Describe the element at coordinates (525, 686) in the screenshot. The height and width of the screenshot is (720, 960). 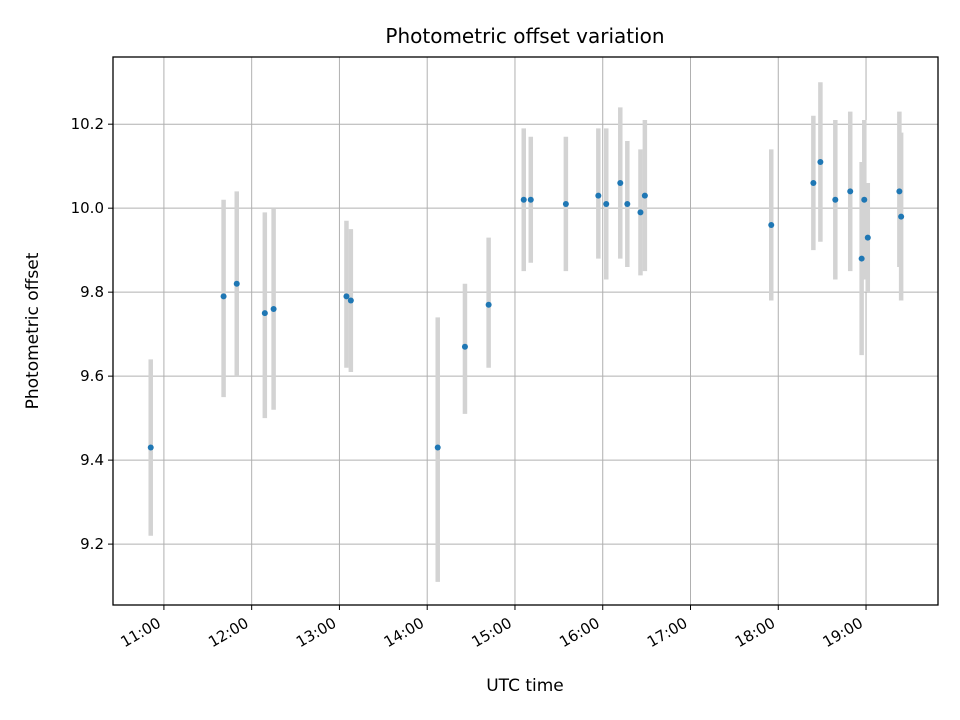
I see `x-axis-label: UTC time` at that location.